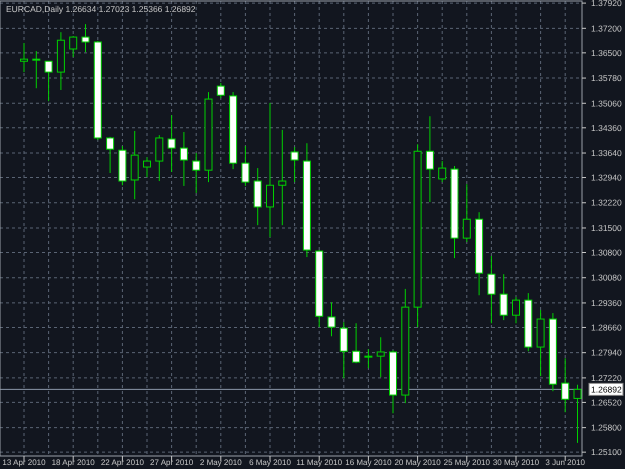  Describe the element at coordinates (319, 462) in the screenshot. I see `x-tick-label: 11 May 2010` at that location.